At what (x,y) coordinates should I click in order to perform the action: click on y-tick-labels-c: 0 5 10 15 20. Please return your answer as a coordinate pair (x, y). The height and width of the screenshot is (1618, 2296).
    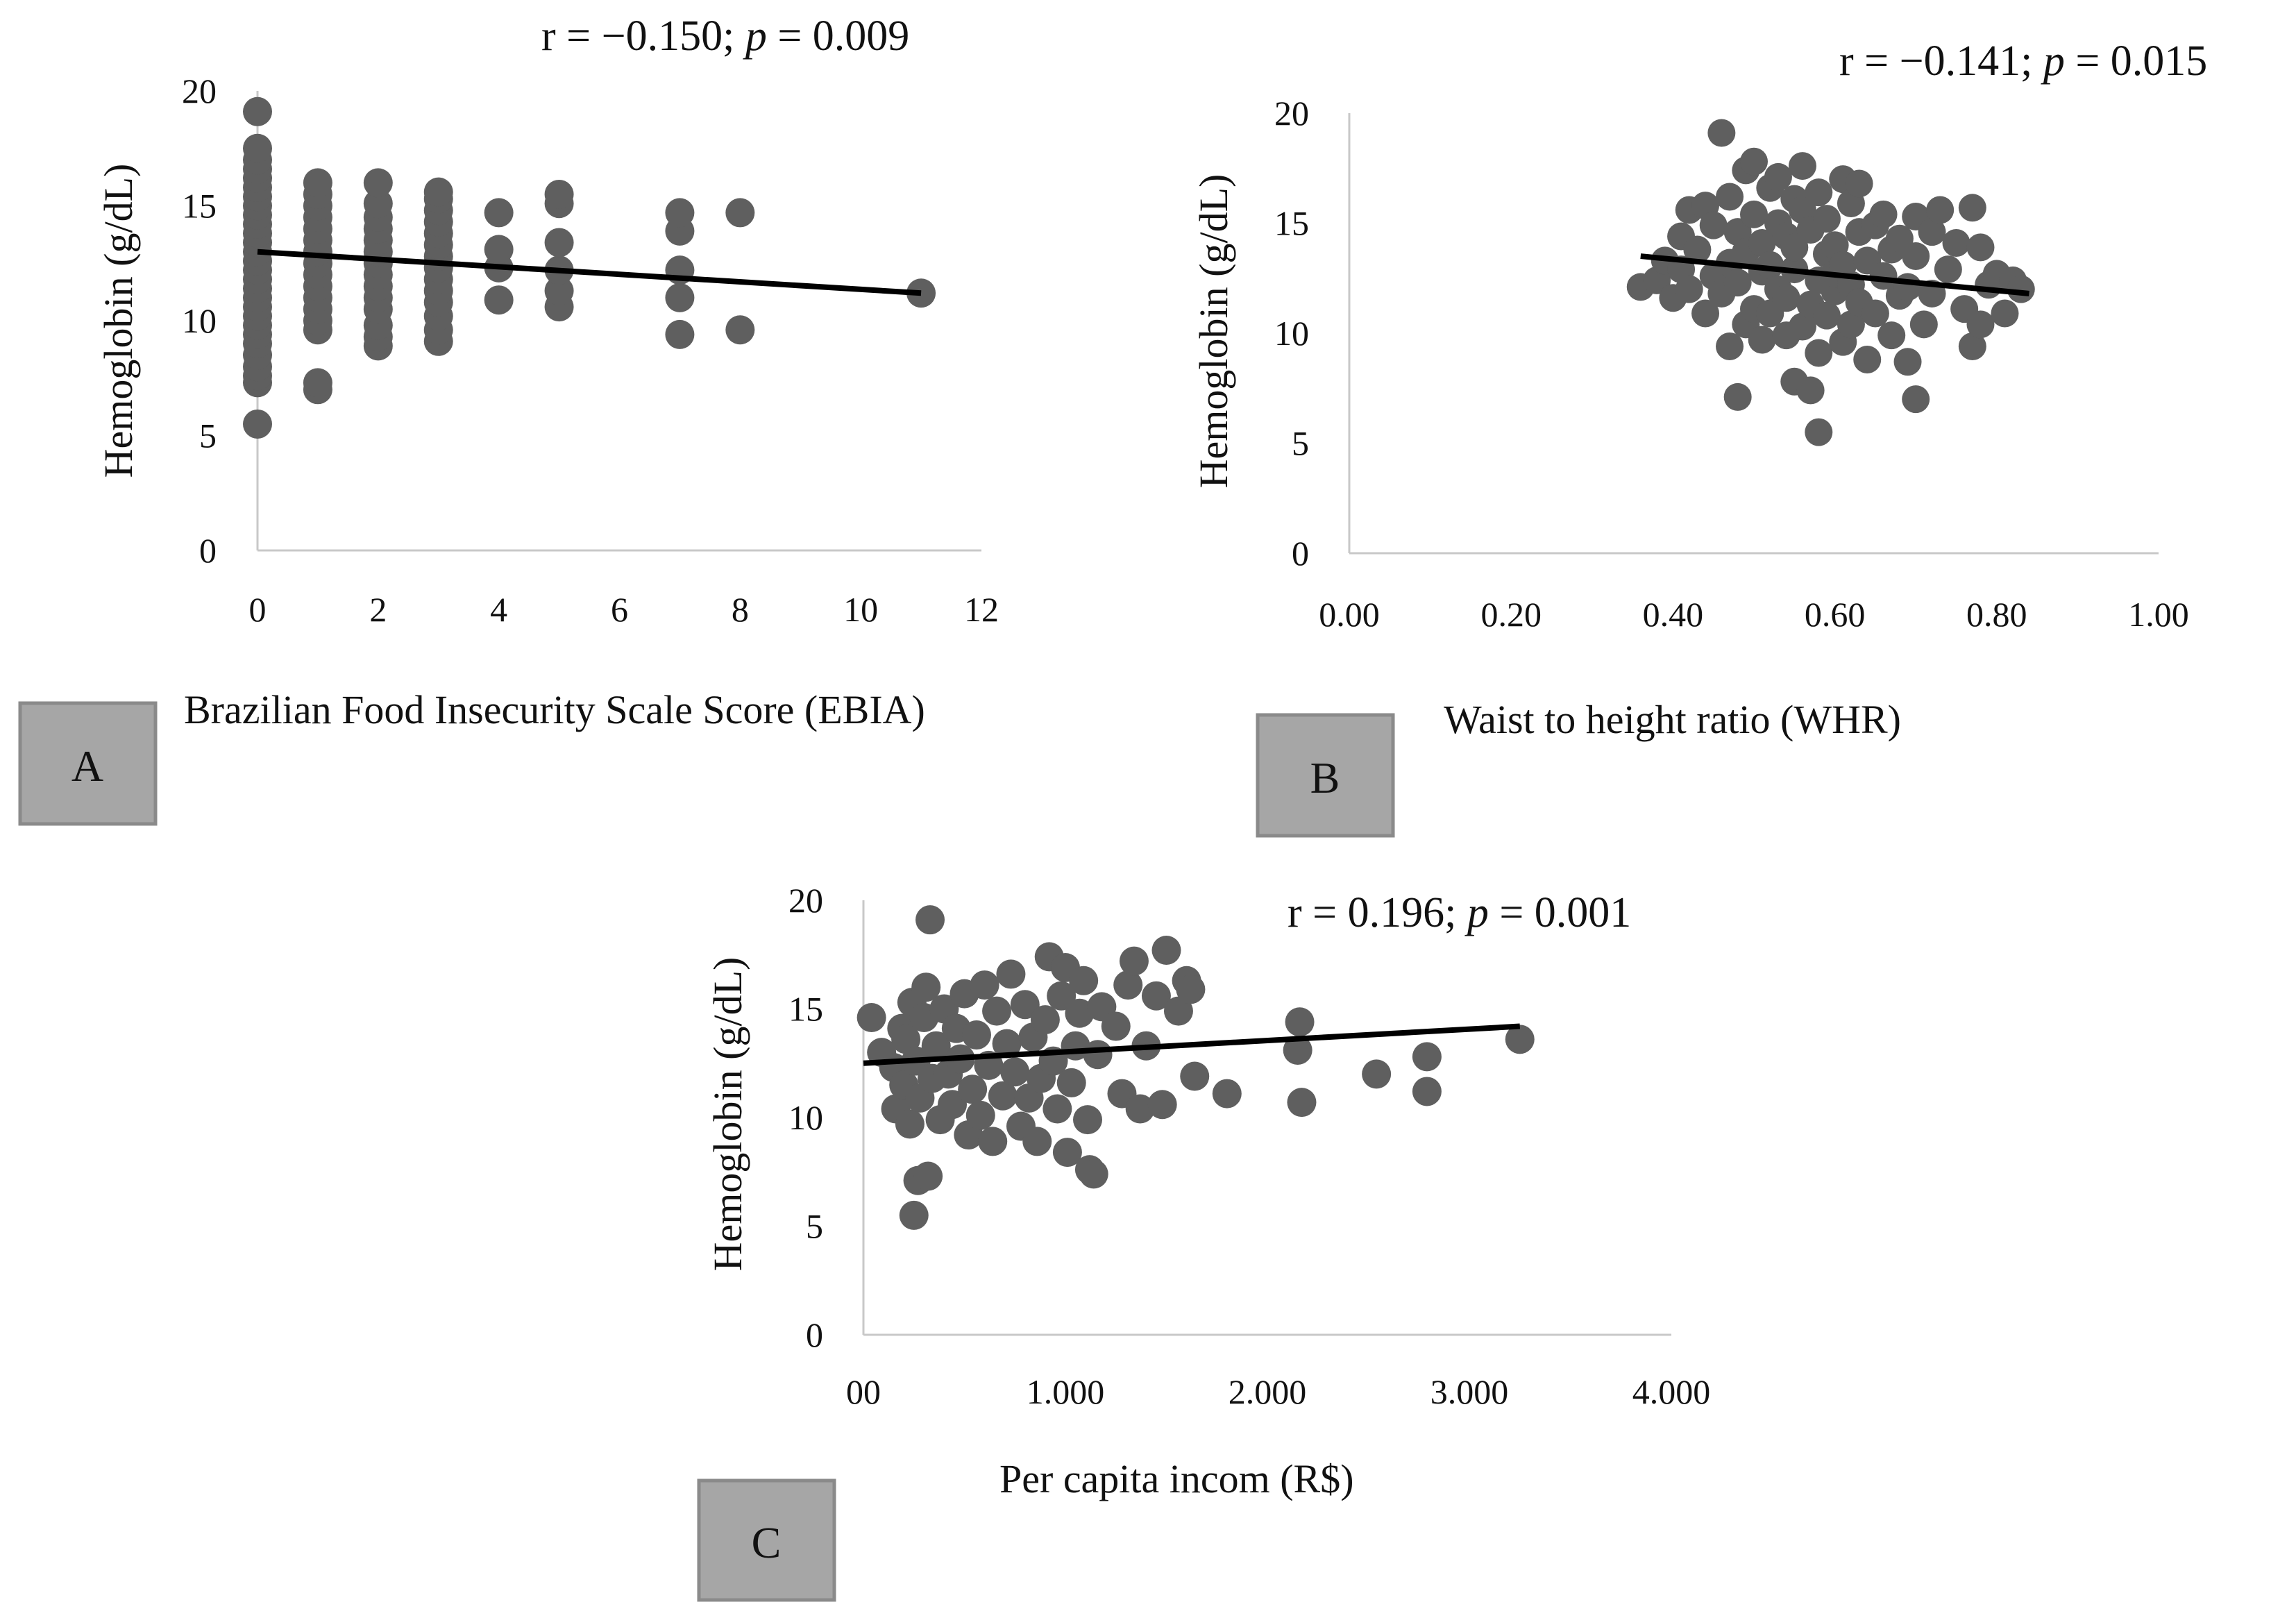
    Looking at the image, I should click on (805, 1117).